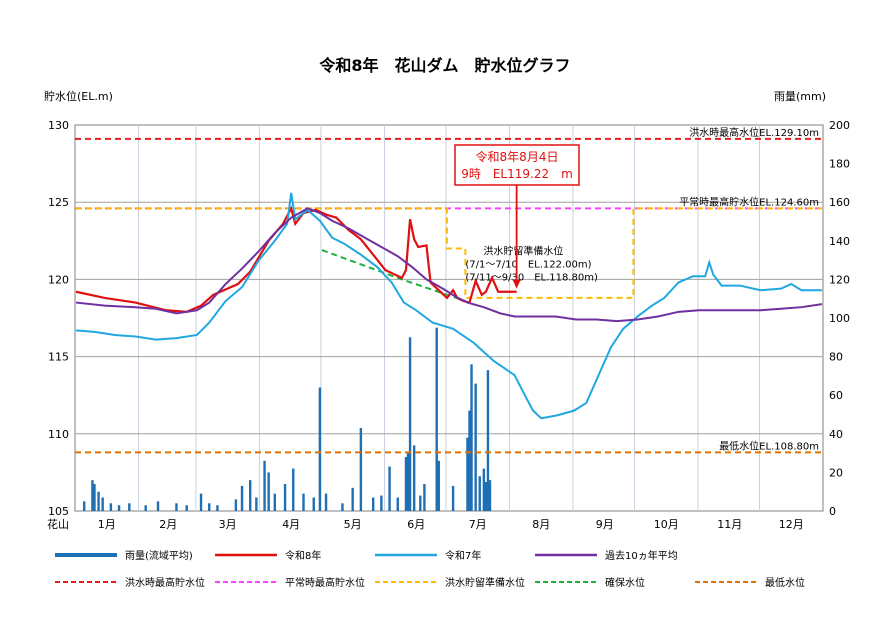  Describe the element at coordinates (353, 524) in the screenshot. I see `x-tick-label: 5月` at that location.